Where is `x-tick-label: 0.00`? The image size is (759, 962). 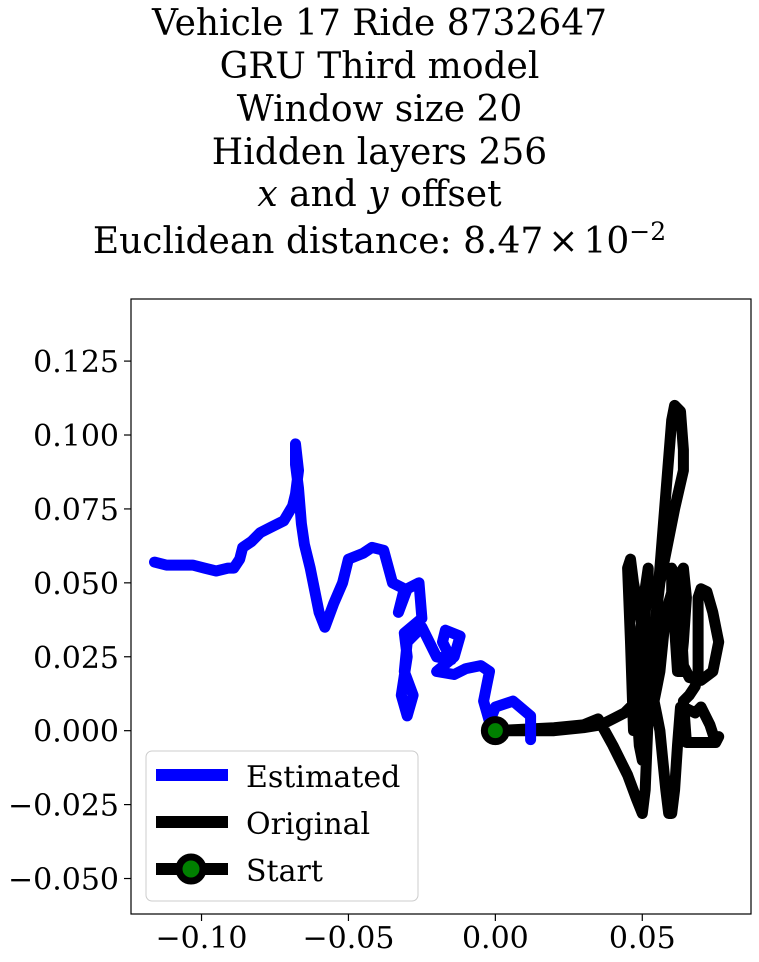 x-tick-label: 0.00 is located at coordinates (495, 938).